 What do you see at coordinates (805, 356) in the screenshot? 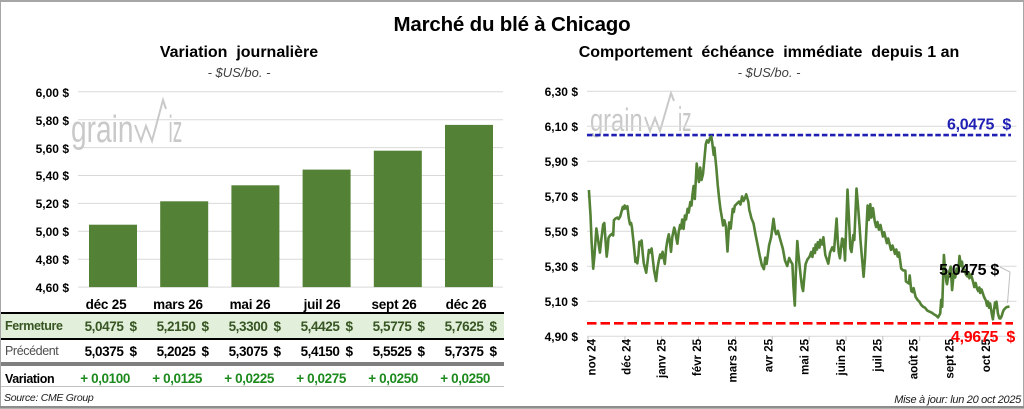
I see `svg-text: mai 25` at bounding box center [805, 356].